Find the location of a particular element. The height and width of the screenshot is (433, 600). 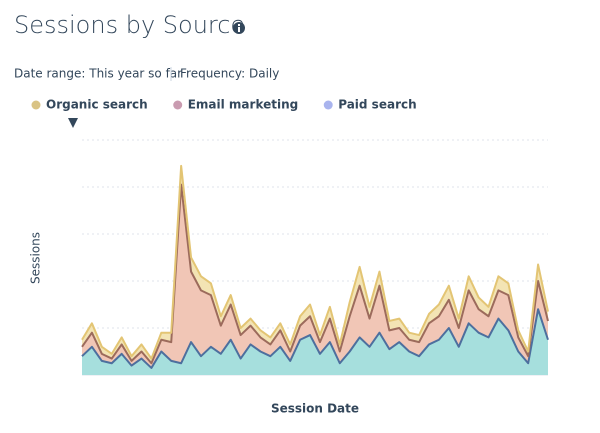

legend-caret is located at coordinates (73, 123).